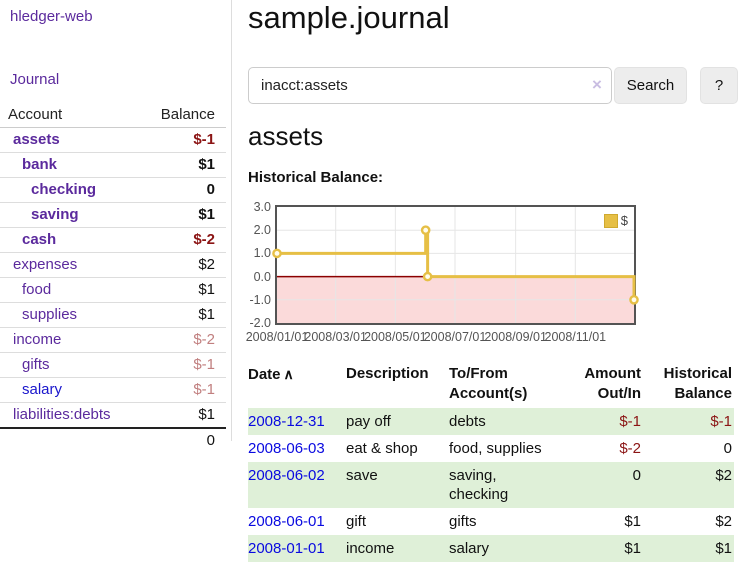 This screenshot has height=582, width=742. What do you see at coordinates (39, 239) in the screenshot?
I see `account-link-cash: cash` at bounding box center [39, 239].